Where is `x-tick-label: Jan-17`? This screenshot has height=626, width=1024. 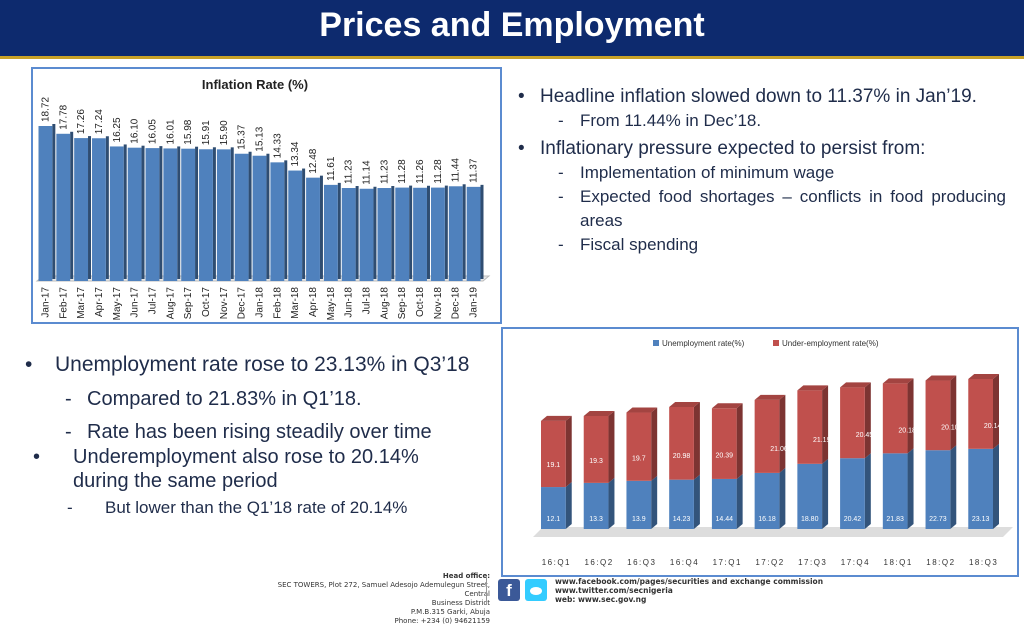 x-tick-label: Jan-17 is located at coordinates (45, 302).